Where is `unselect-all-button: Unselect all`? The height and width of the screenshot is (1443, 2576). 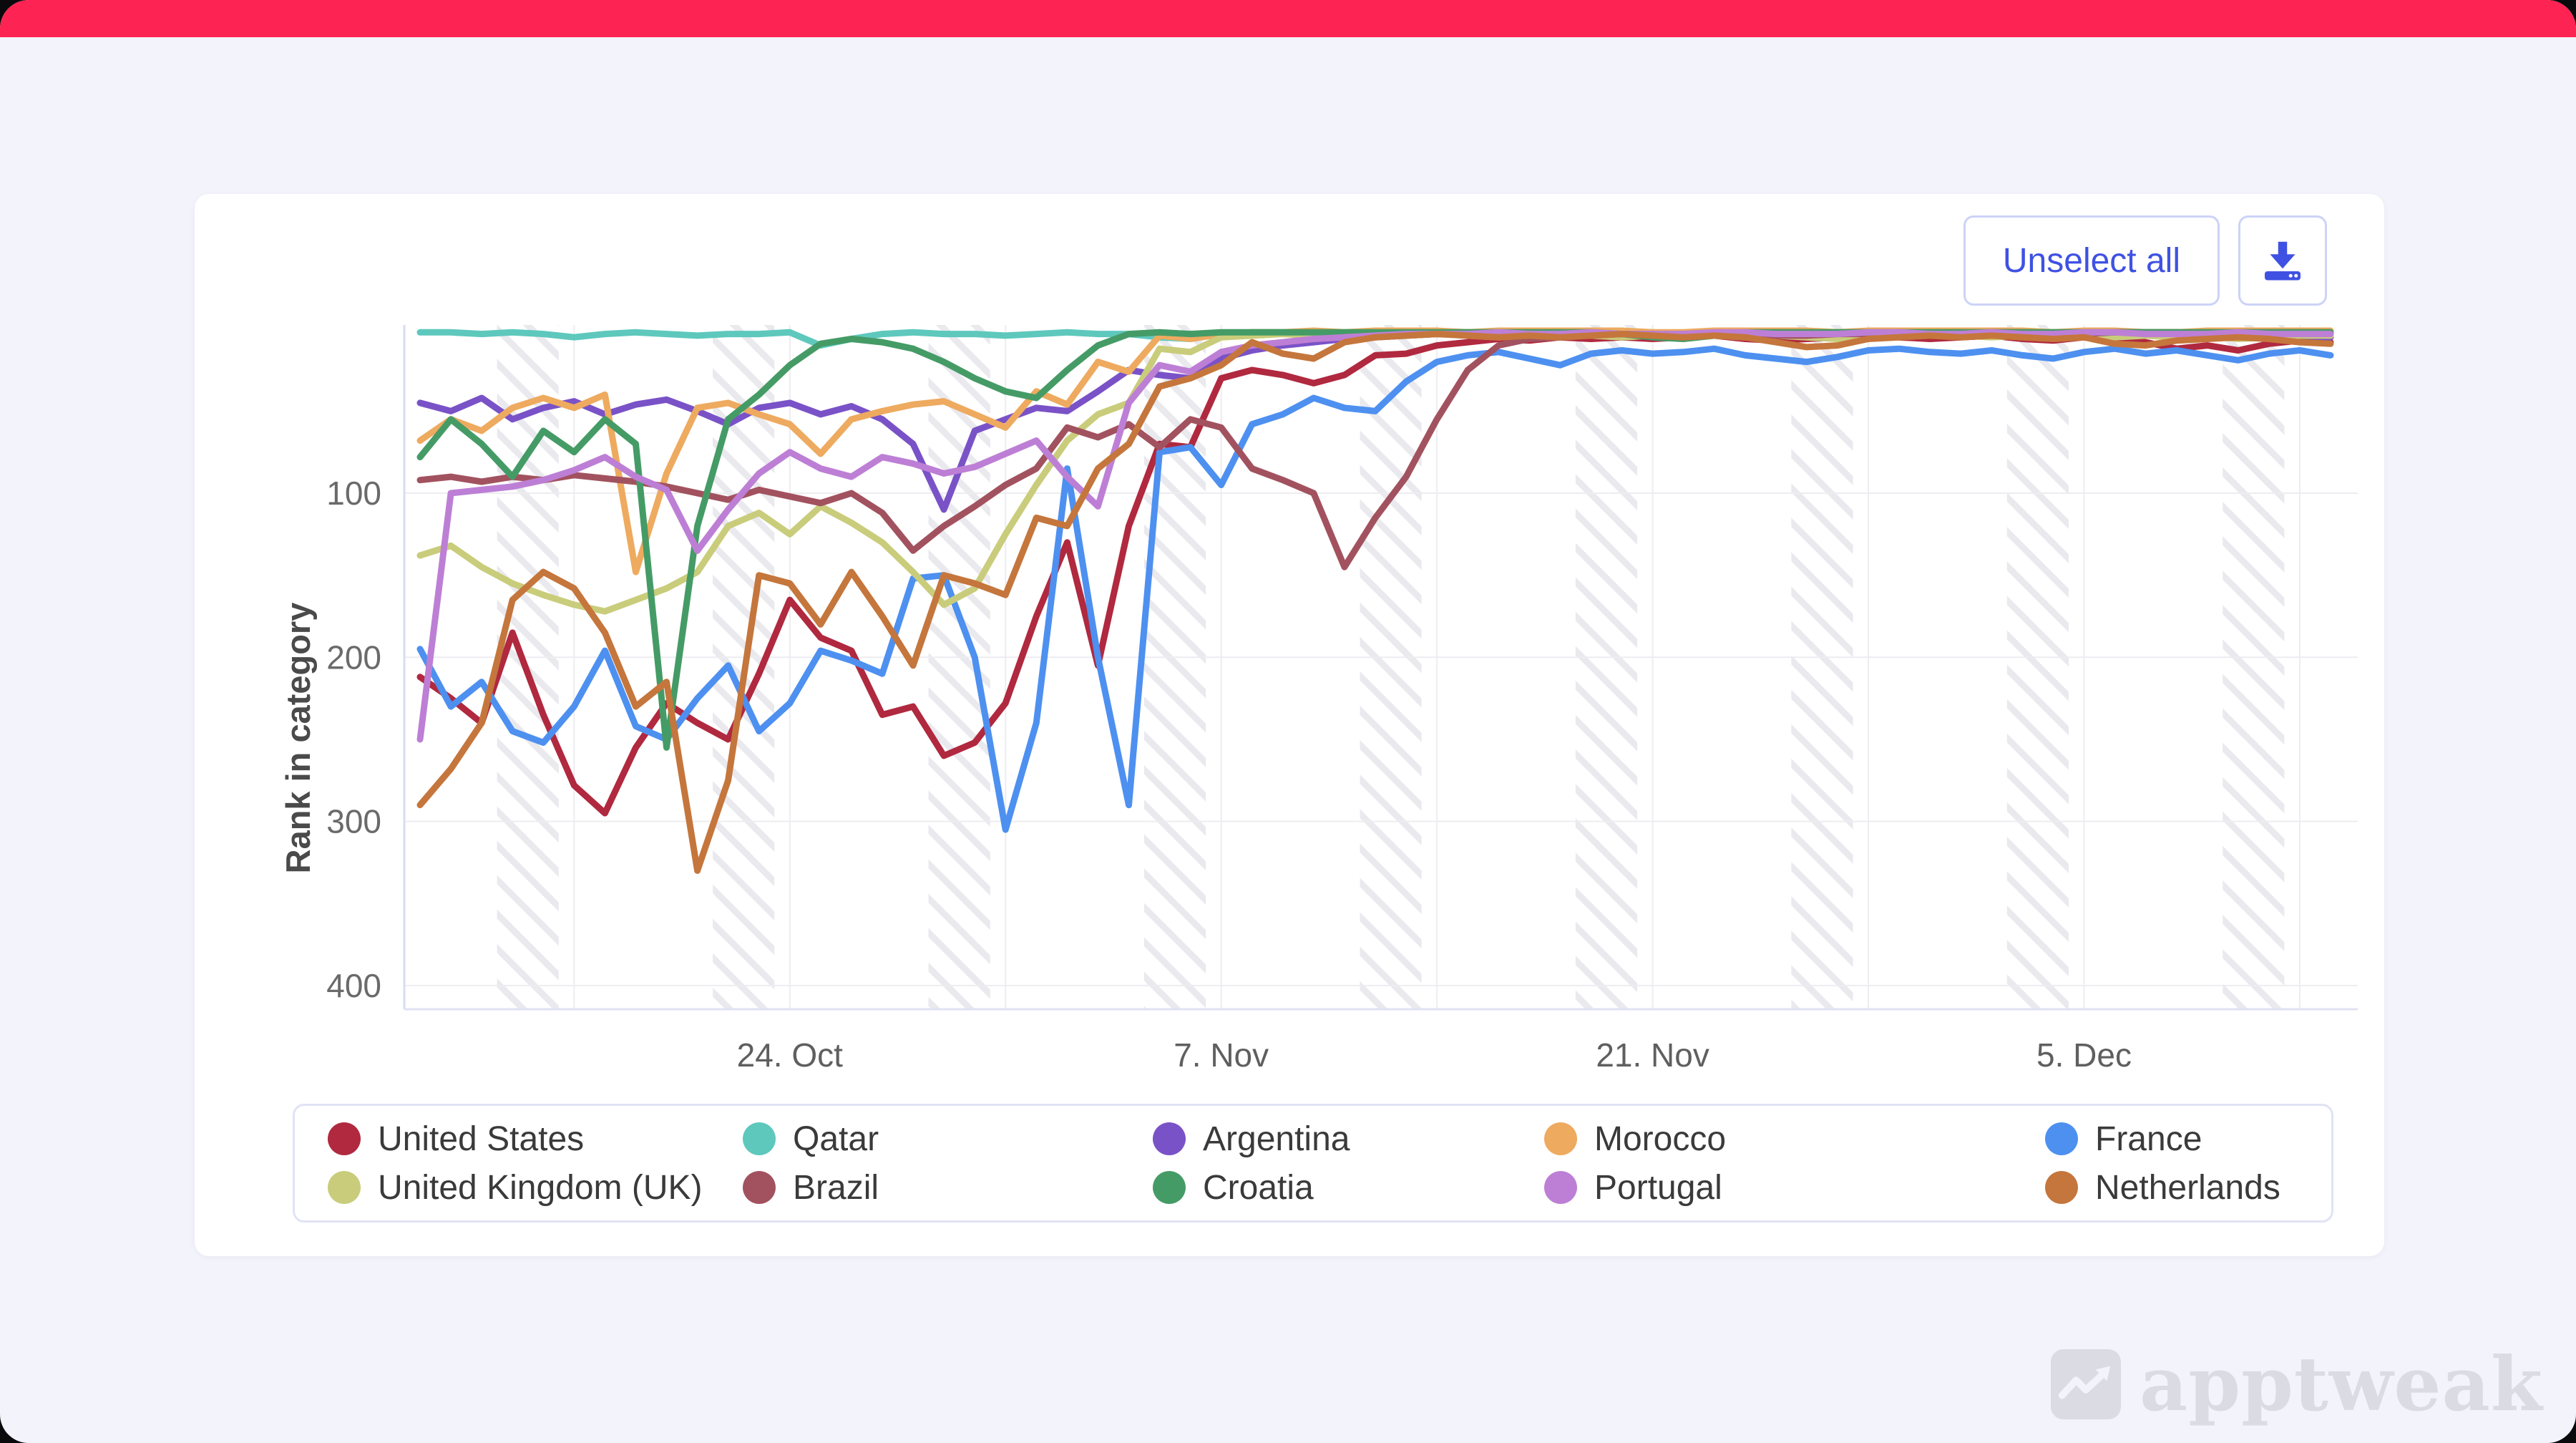 unselect-all-button: Unselect all is located at coordinates (2091, 260).